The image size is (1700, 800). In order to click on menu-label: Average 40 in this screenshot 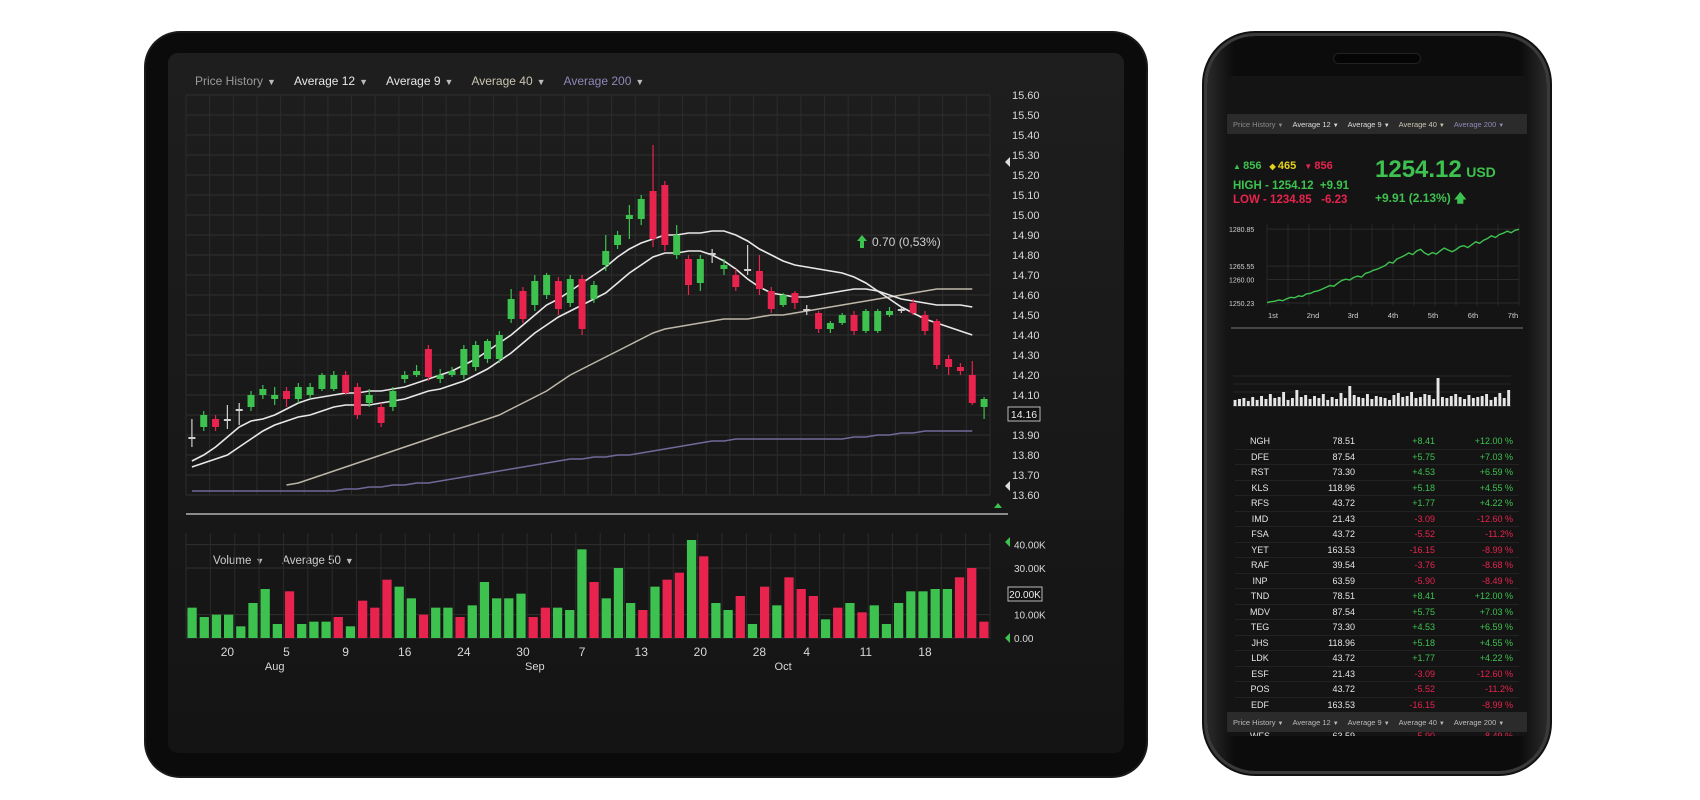, I will do `click(1417, 722)`.